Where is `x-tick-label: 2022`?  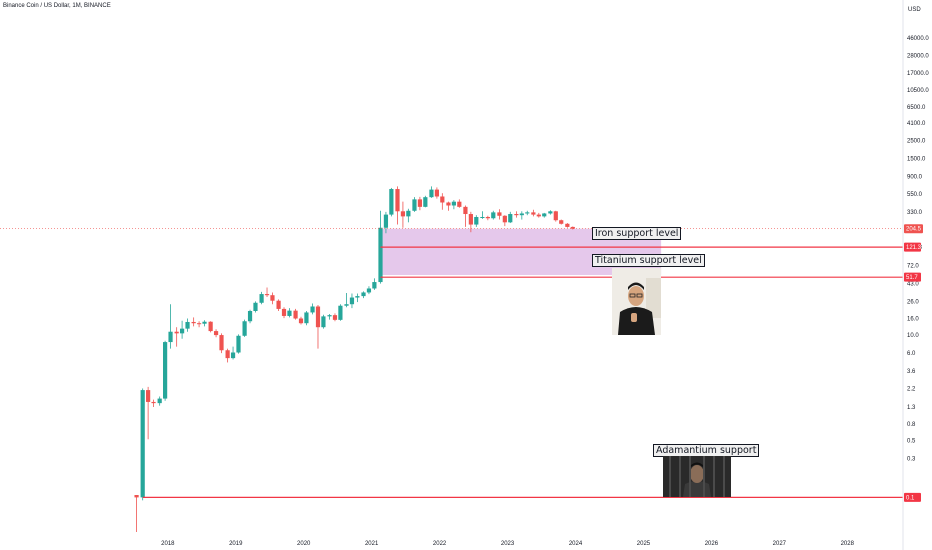 x-tick-label: 2022 is located at coordinates (440, 544).